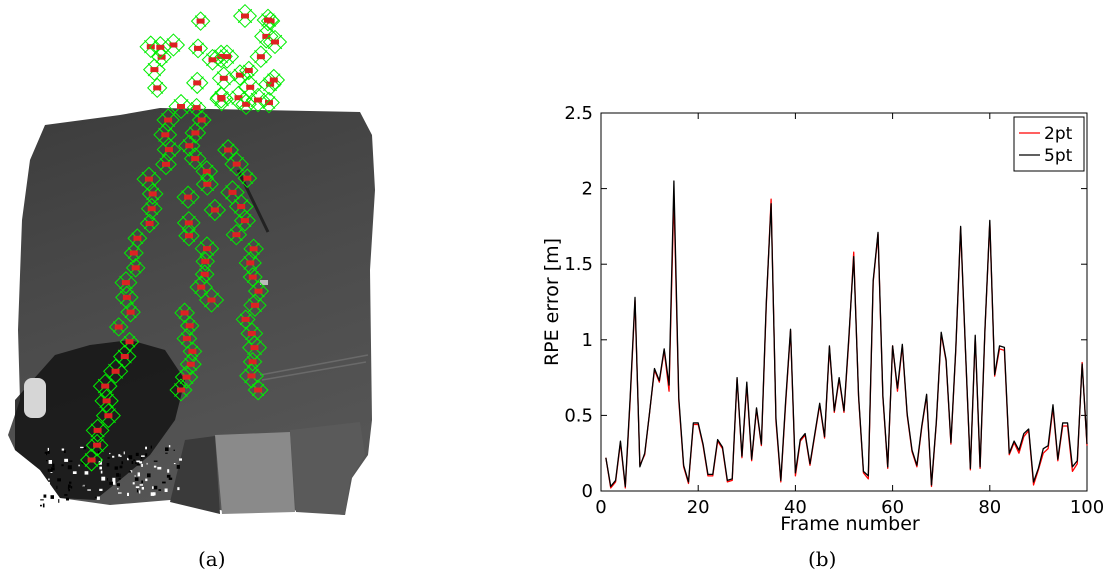  What do you see at coordinates (587, 340) in the screenshot?
I see `y-tick-label: 1` at bounding box center [587, 340].